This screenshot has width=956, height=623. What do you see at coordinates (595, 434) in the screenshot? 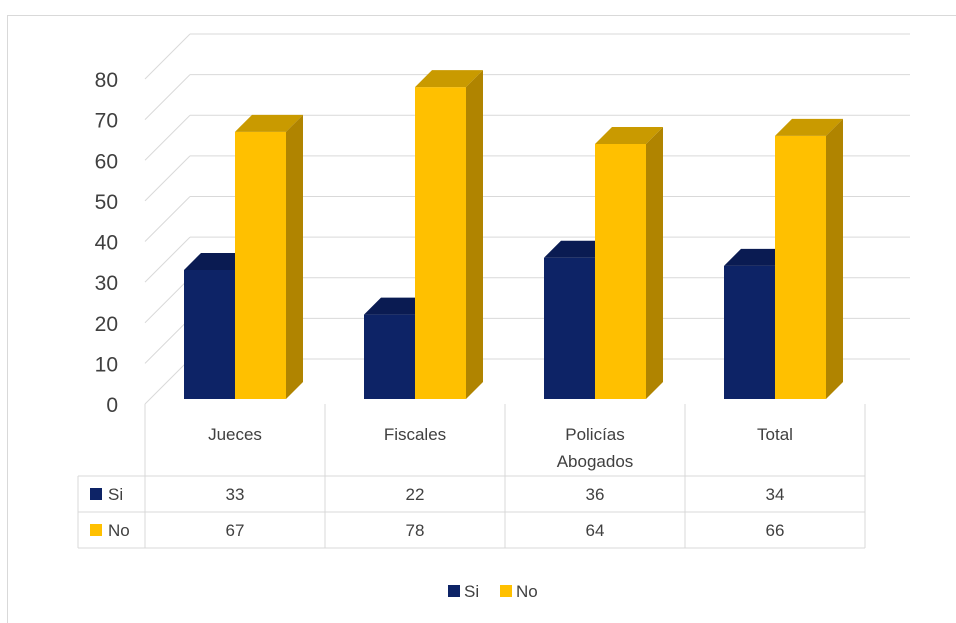
I see `category-label: Policías` at bounding box center [595, 434].